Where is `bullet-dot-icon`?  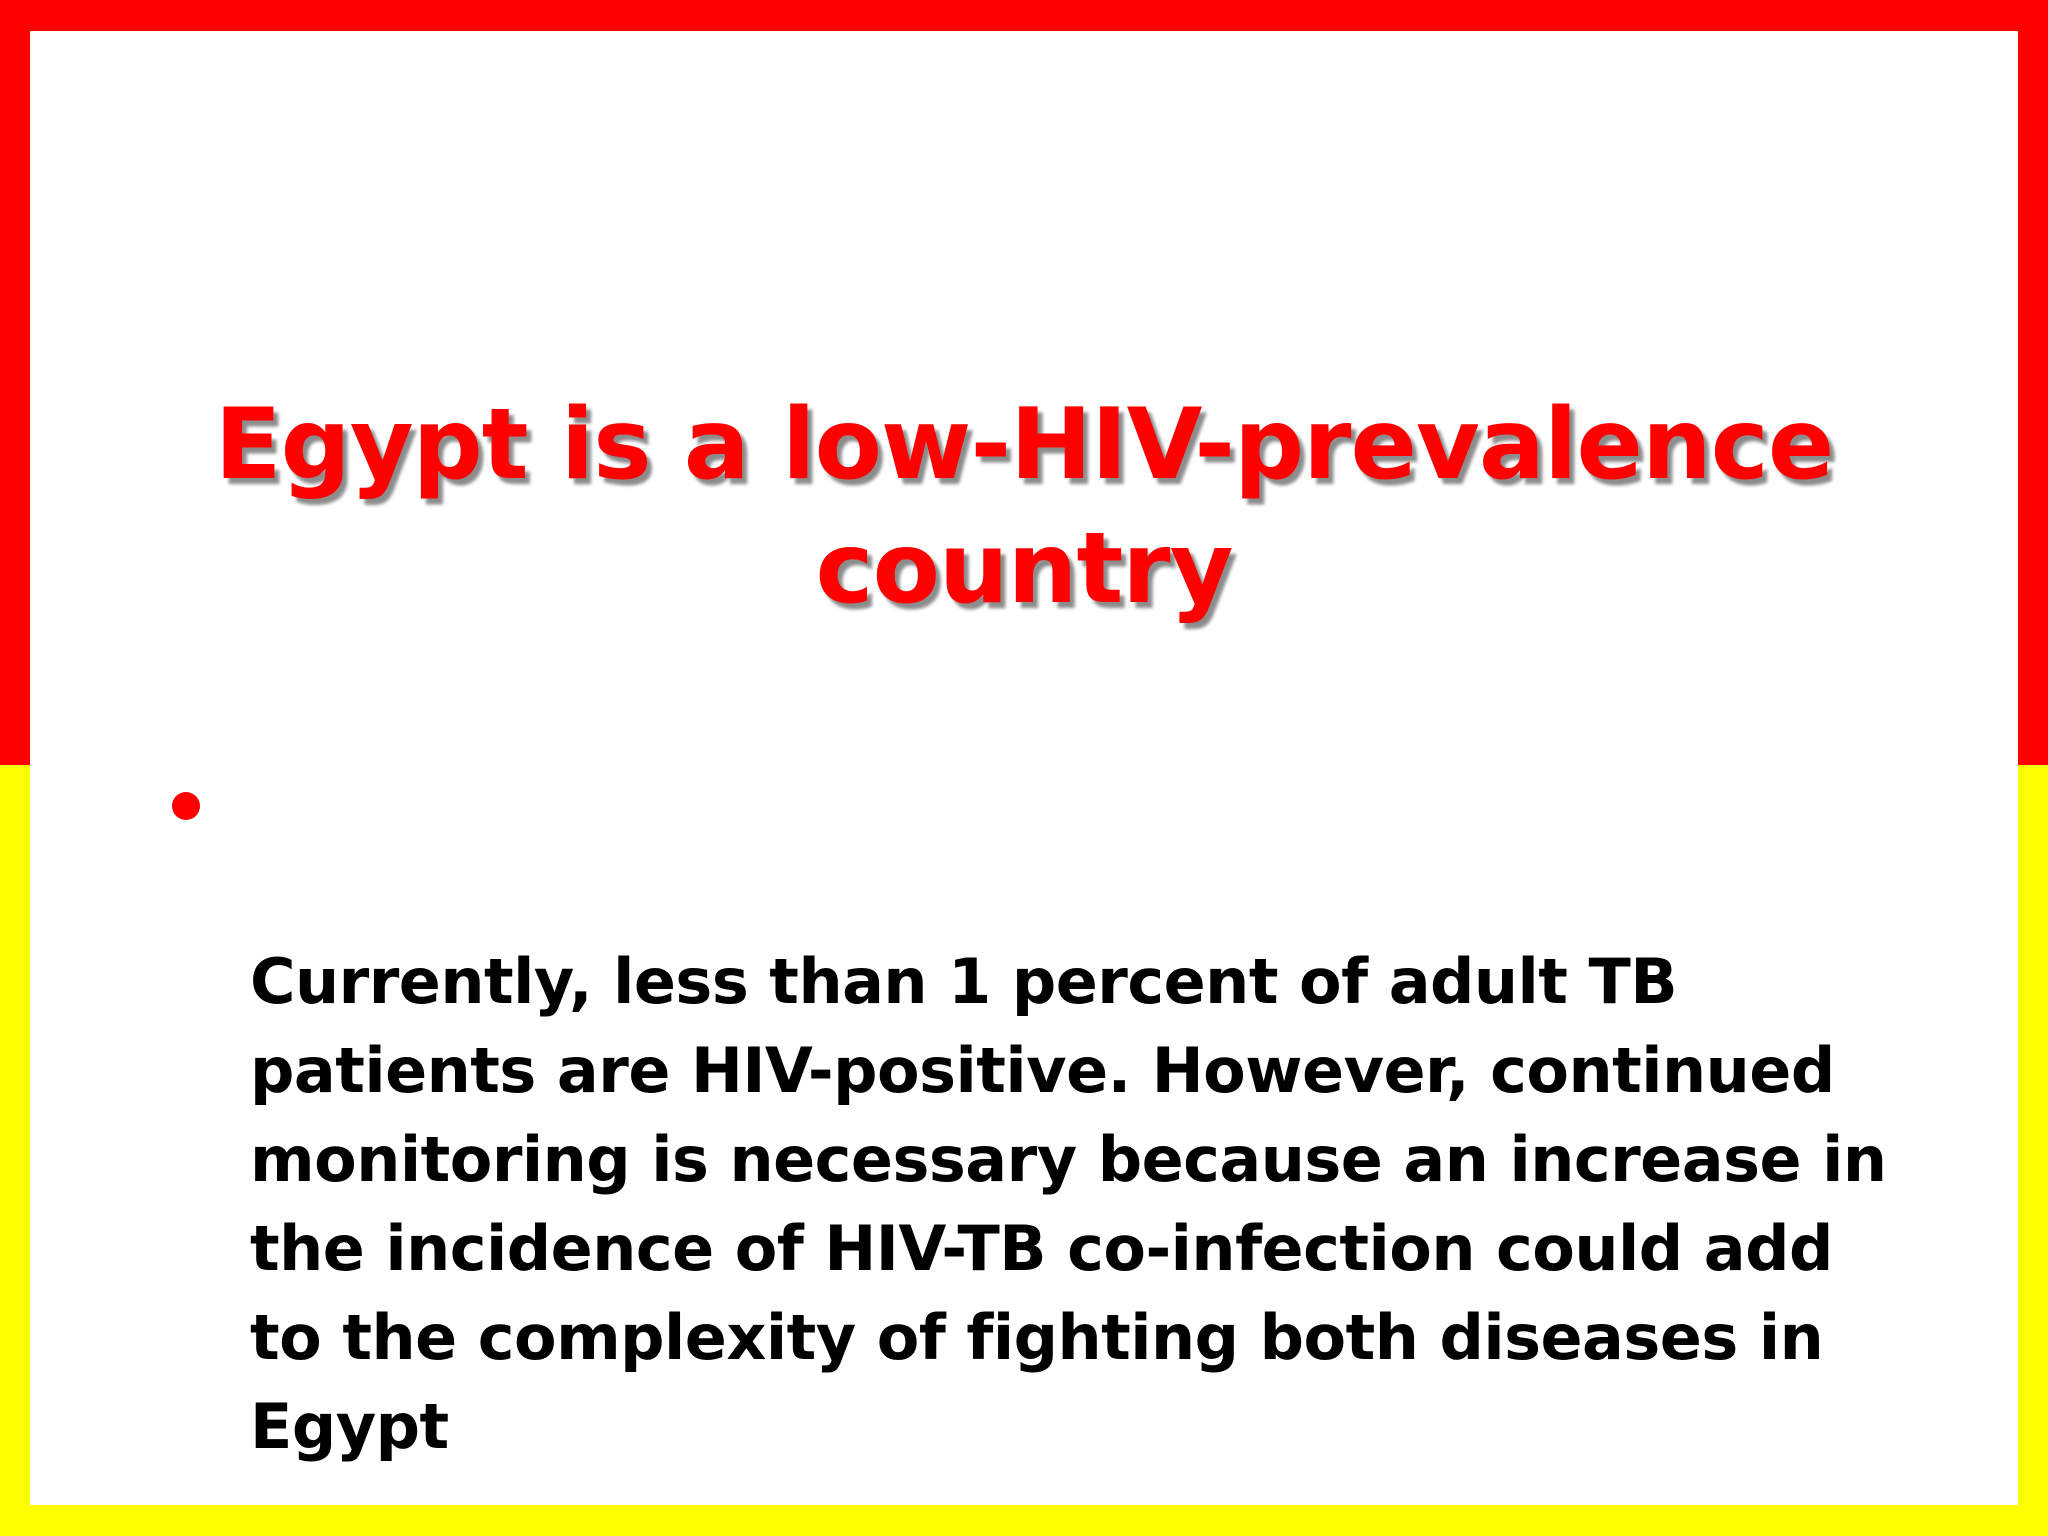 bullet-dot-icon is located at coordinates (186, 806).